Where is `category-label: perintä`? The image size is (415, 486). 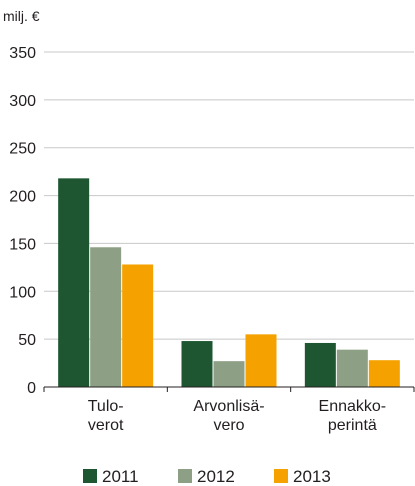 category-label: perintä is located at coordinates (352, 425).